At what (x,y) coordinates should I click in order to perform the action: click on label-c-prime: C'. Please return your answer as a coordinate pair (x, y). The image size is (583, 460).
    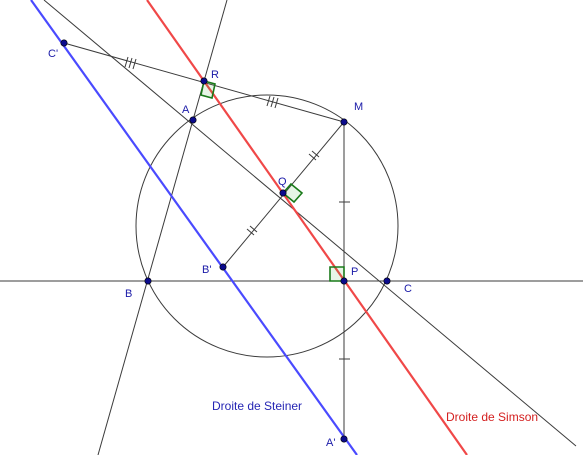
    Looking at the image, I should click on (53, 54).